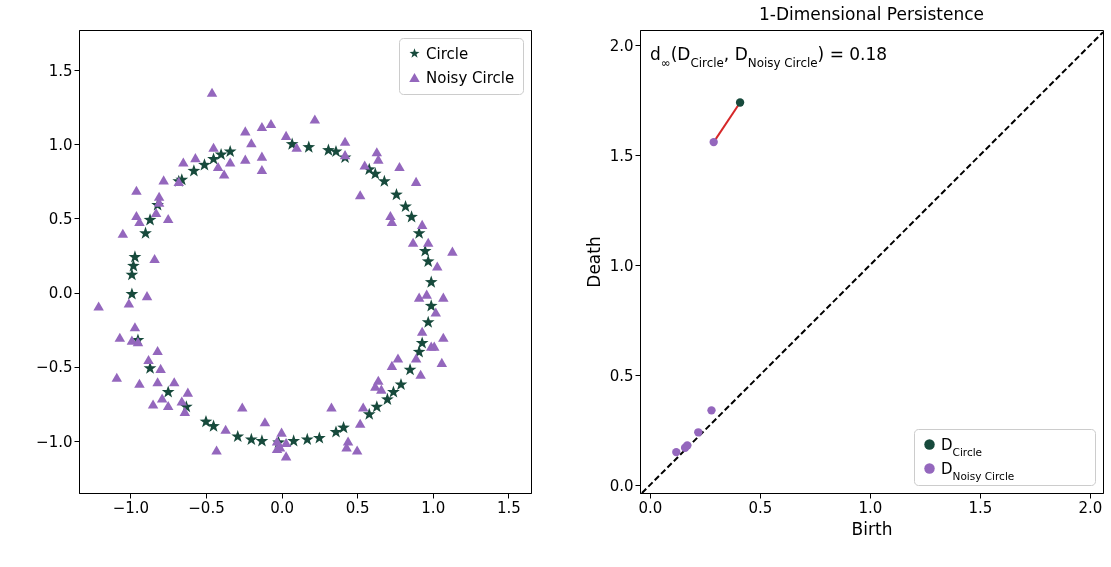 This screenshot has height=567, width=1111. What do you see at coordinates (871, 14) in the screenshot?
I see `chart-title: 1-Dimensional Persistence` at bounding box center [871, 14].